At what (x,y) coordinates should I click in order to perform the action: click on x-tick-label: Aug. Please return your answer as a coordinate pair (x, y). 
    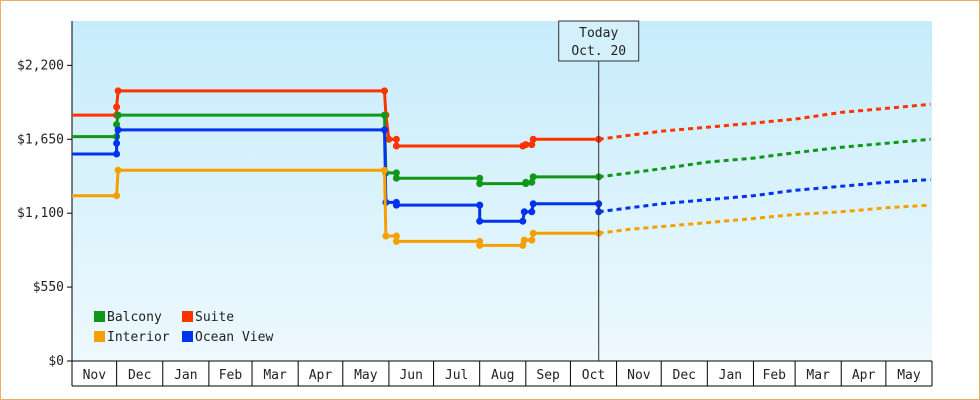
    Looking at the image, I should click on (502, 375).